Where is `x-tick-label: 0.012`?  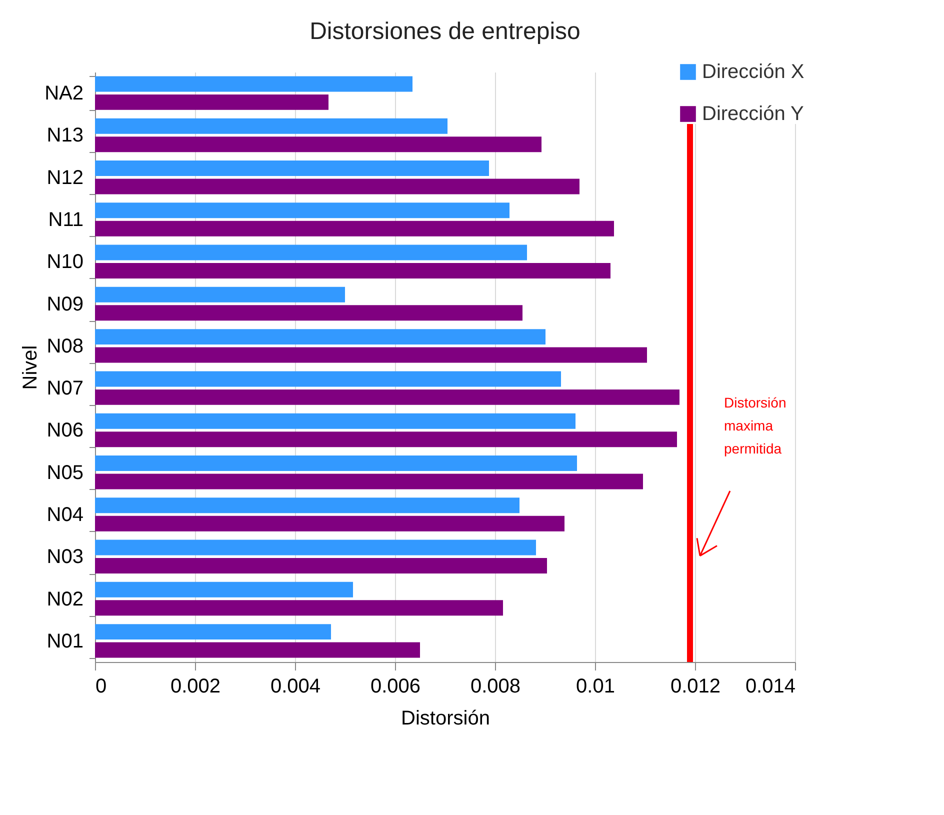 x-tick-label: 0.012 is located at coordinates (695, 687).